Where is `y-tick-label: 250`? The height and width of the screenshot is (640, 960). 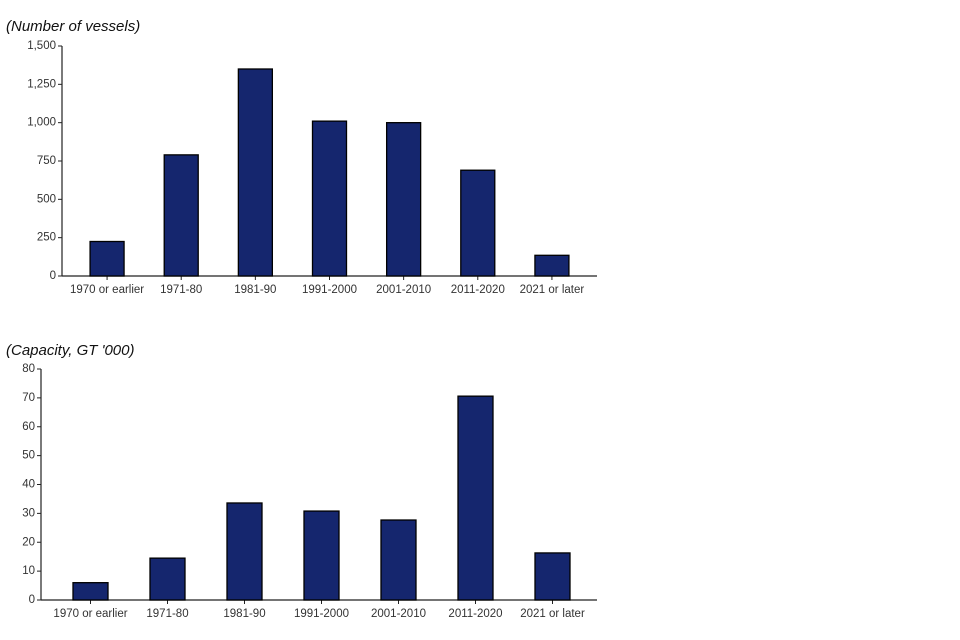
y-tick-label: 250 is located at coordinates (46, 238).